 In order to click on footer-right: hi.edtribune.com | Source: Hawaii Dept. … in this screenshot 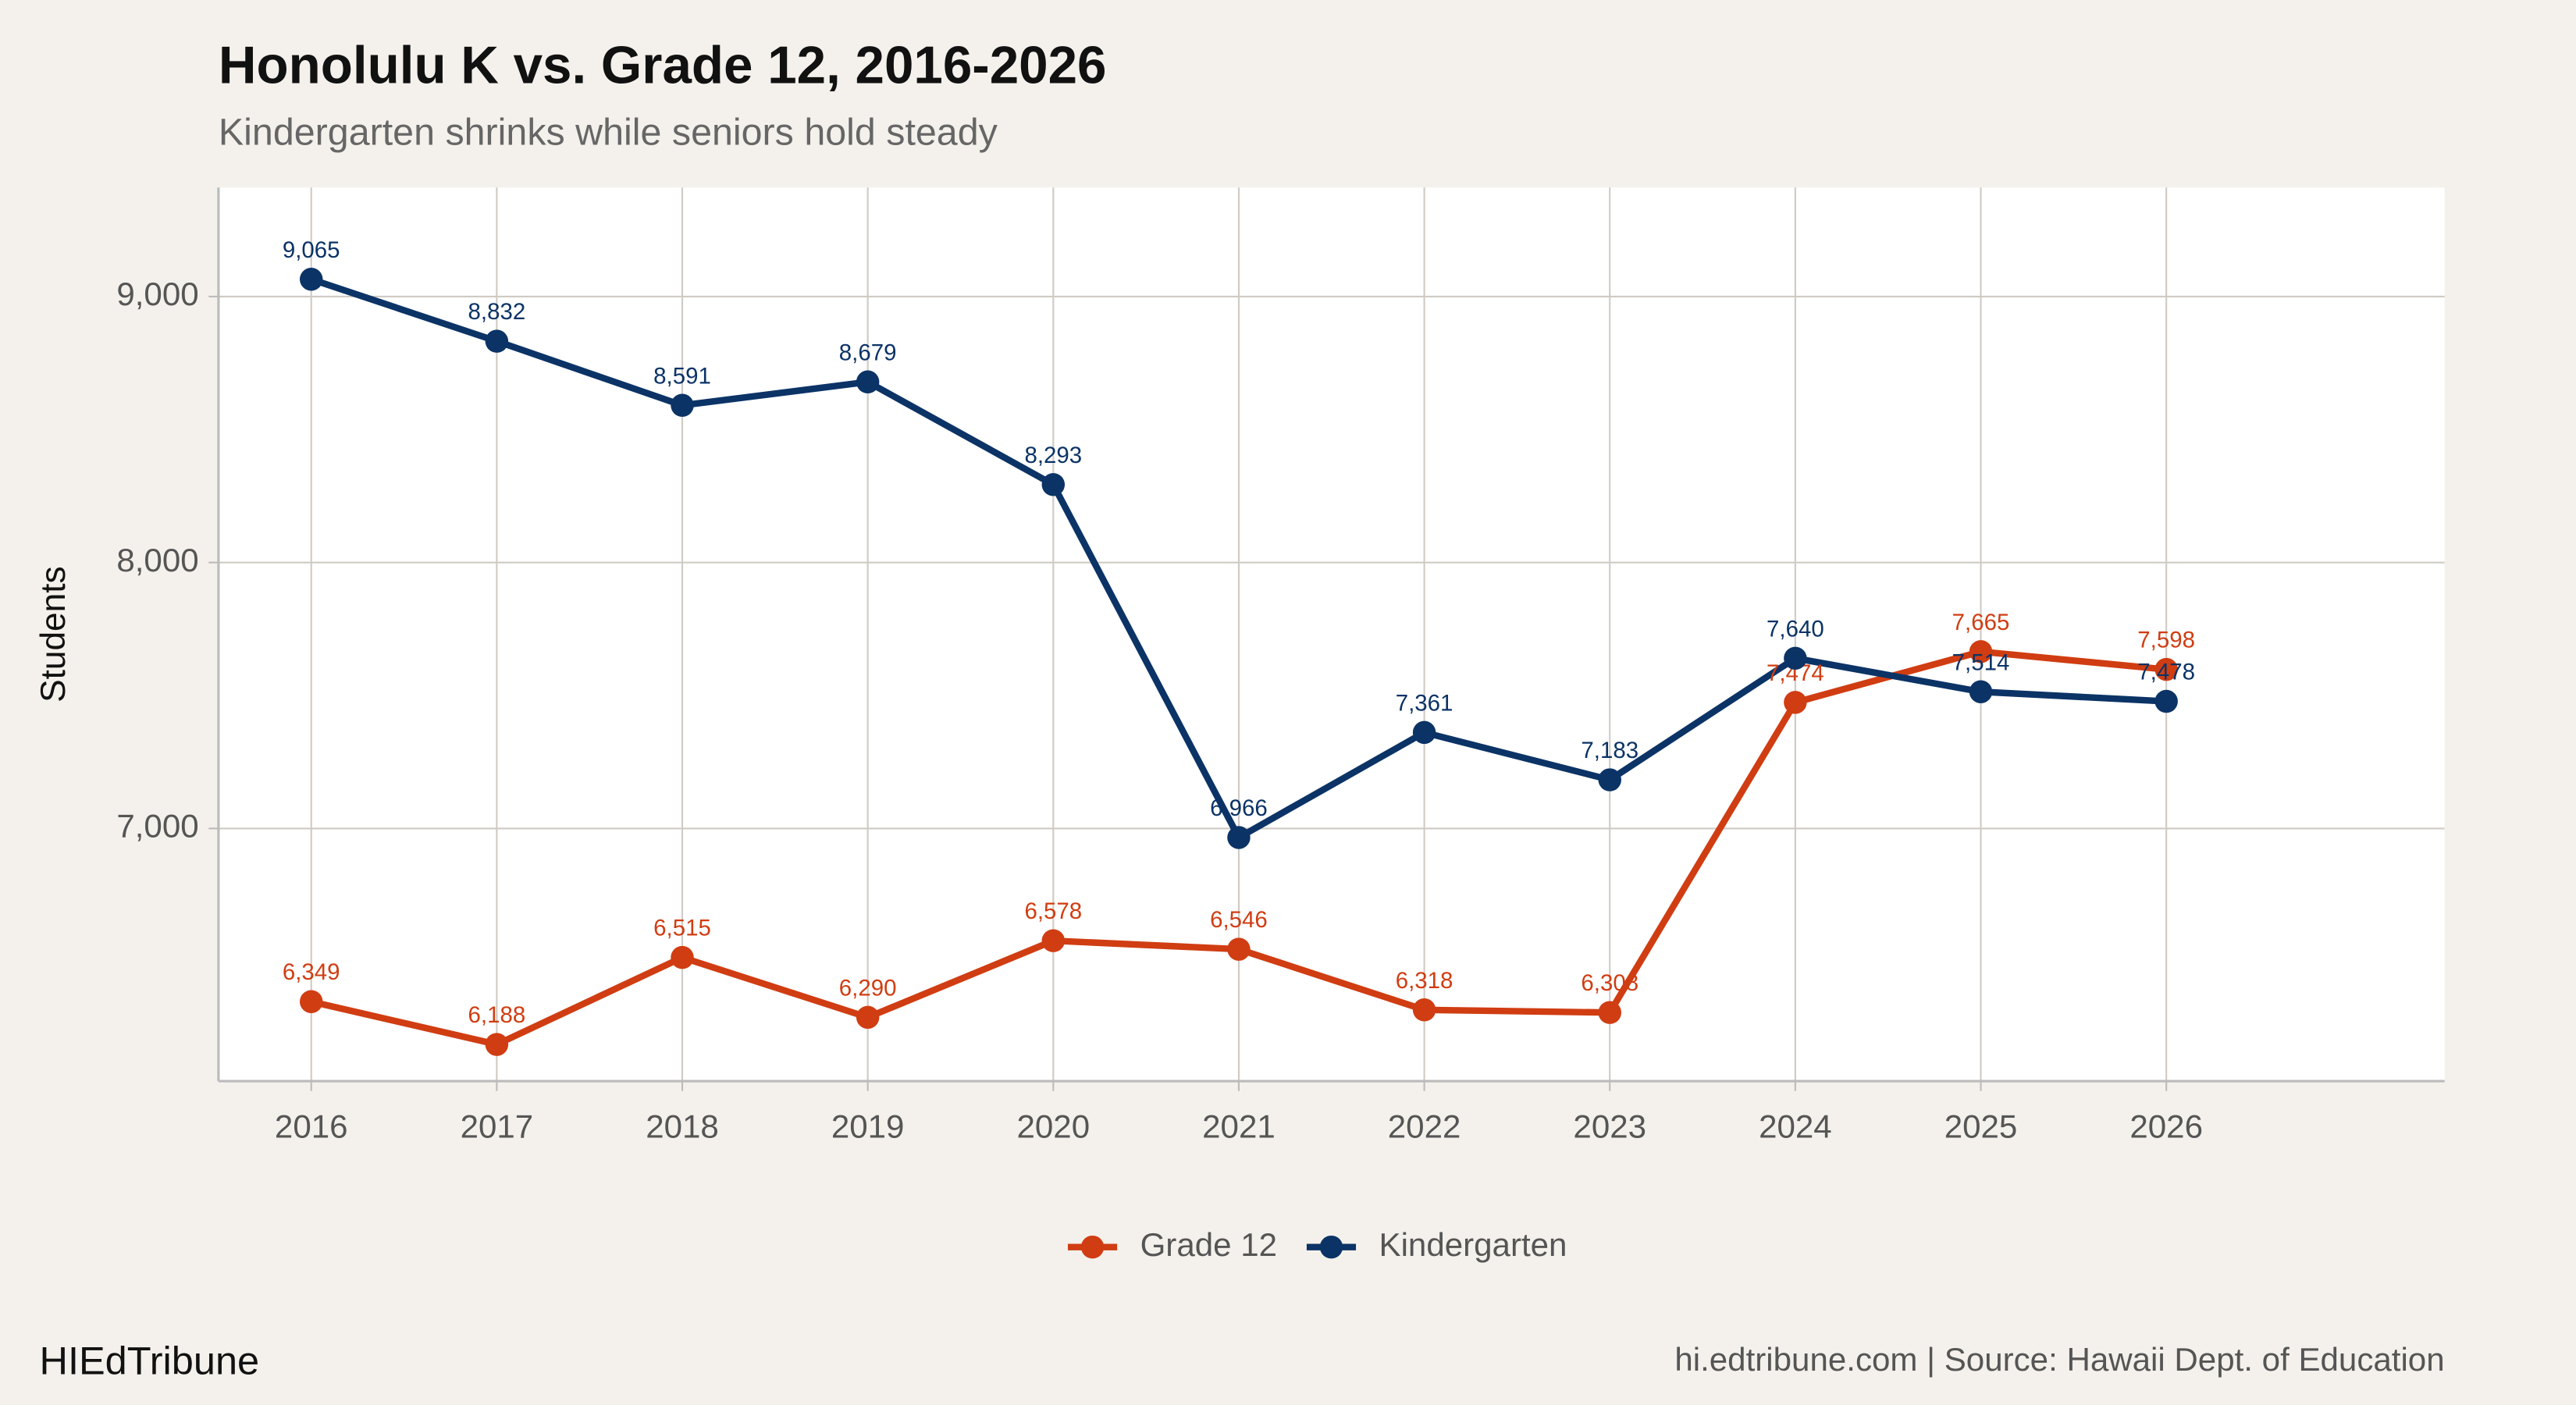, I will do `click(2059, 1360)`.